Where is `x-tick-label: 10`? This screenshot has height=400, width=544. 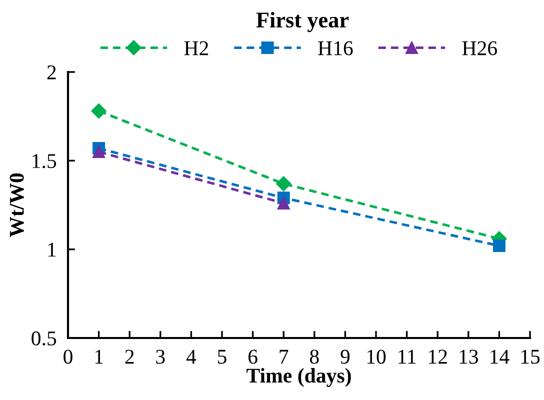
x-tick-label: 10 is located at coordinates (376, 357).